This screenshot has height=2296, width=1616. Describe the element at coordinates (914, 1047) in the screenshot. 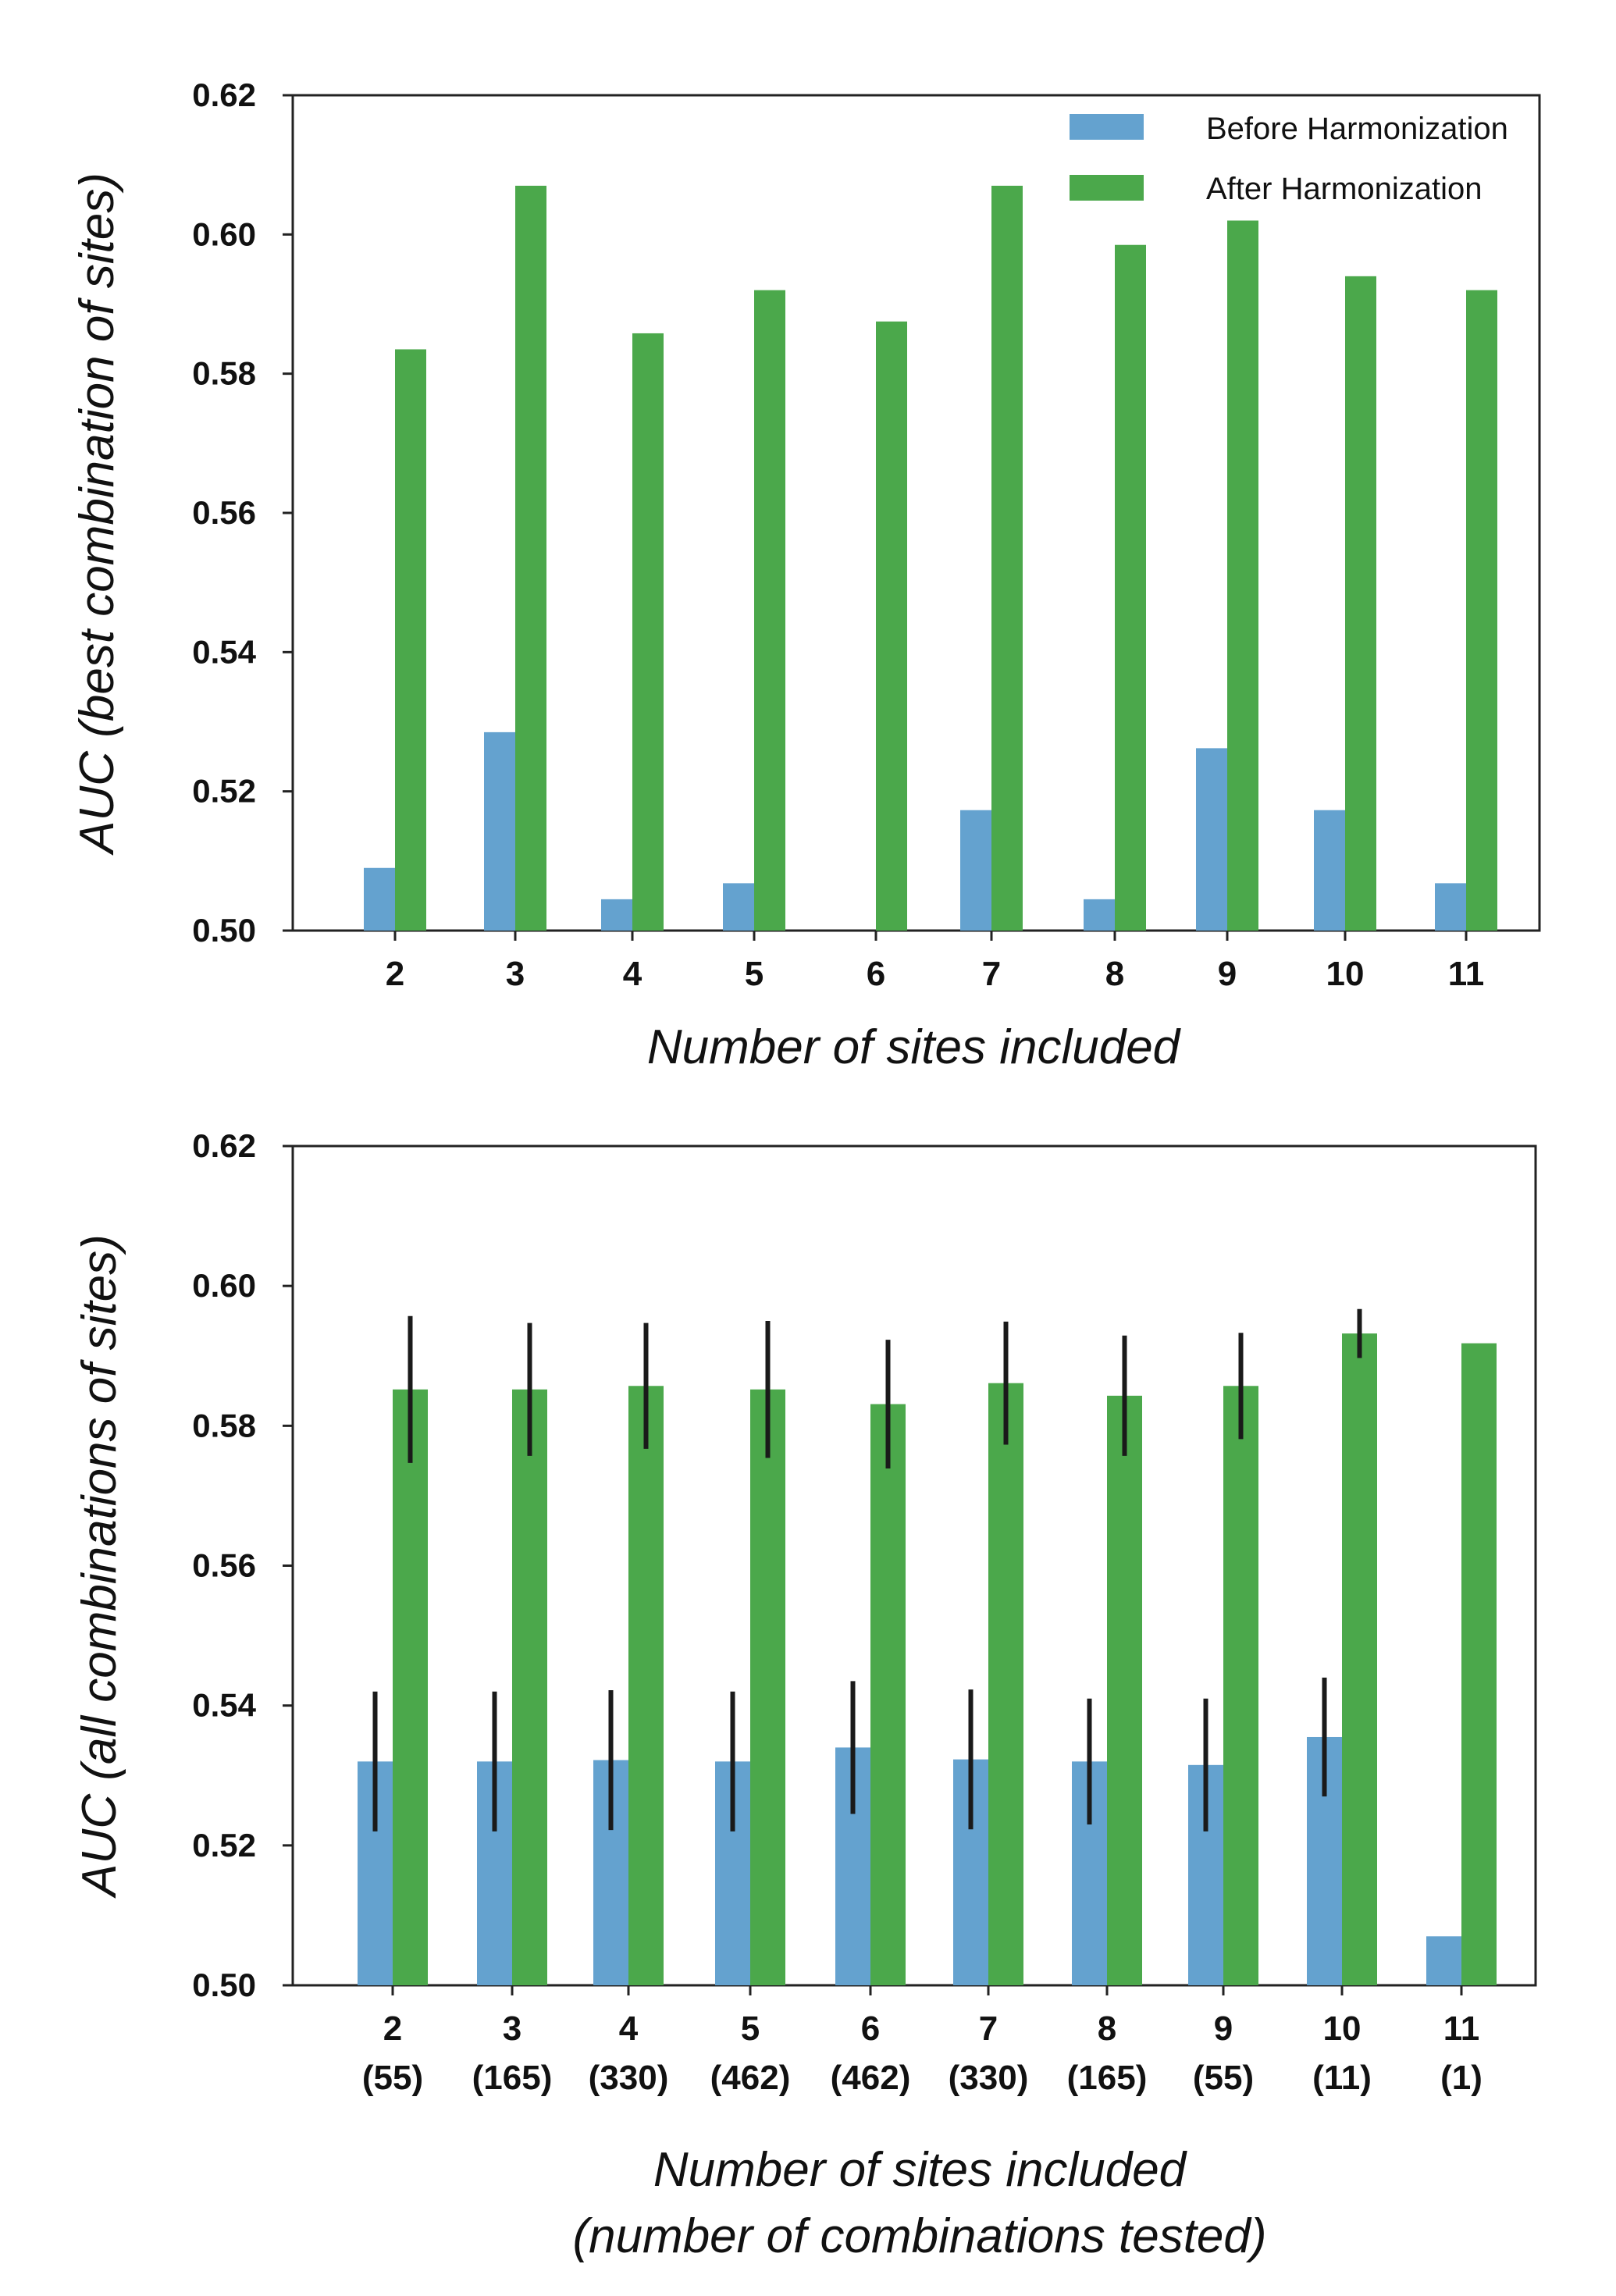

I see `top-x-axis-label: Number of sites included` at that location.